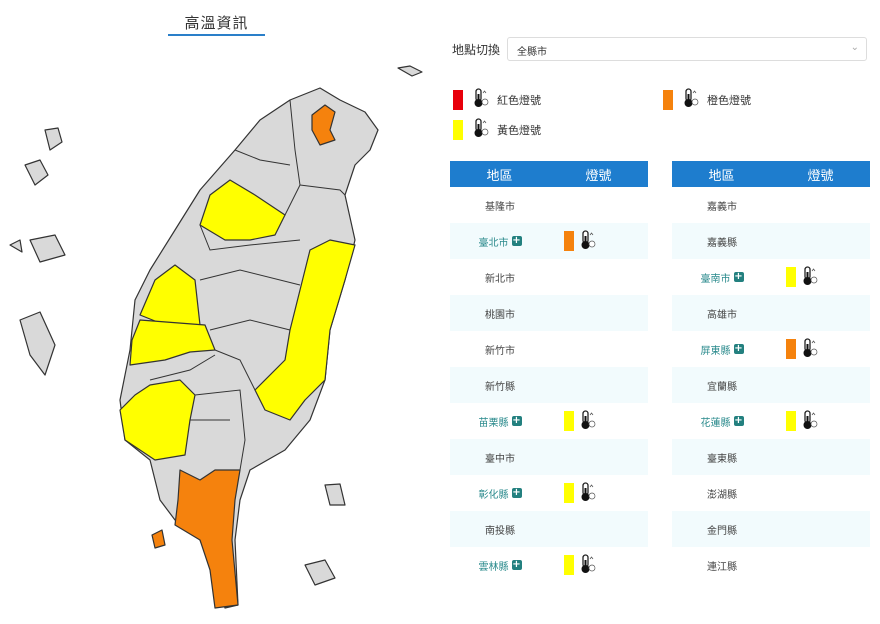 Image resolution: width=880 pixels, height=624 pixels. I want to click on page-title: 高溫資訊, so click(216, 23).